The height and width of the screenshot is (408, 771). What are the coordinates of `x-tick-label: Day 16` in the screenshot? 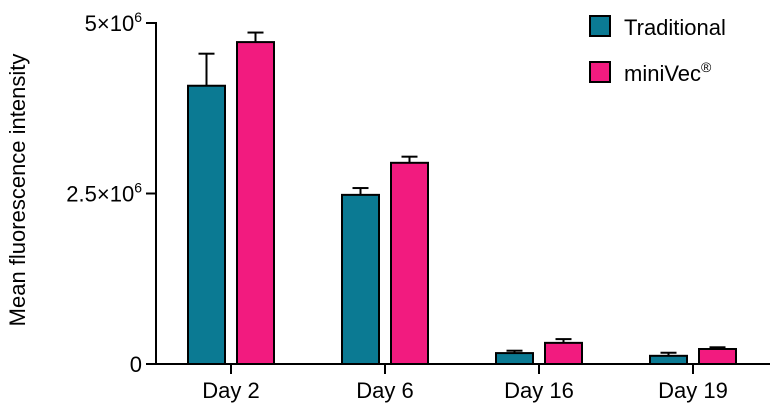 It's located at (539, 390).